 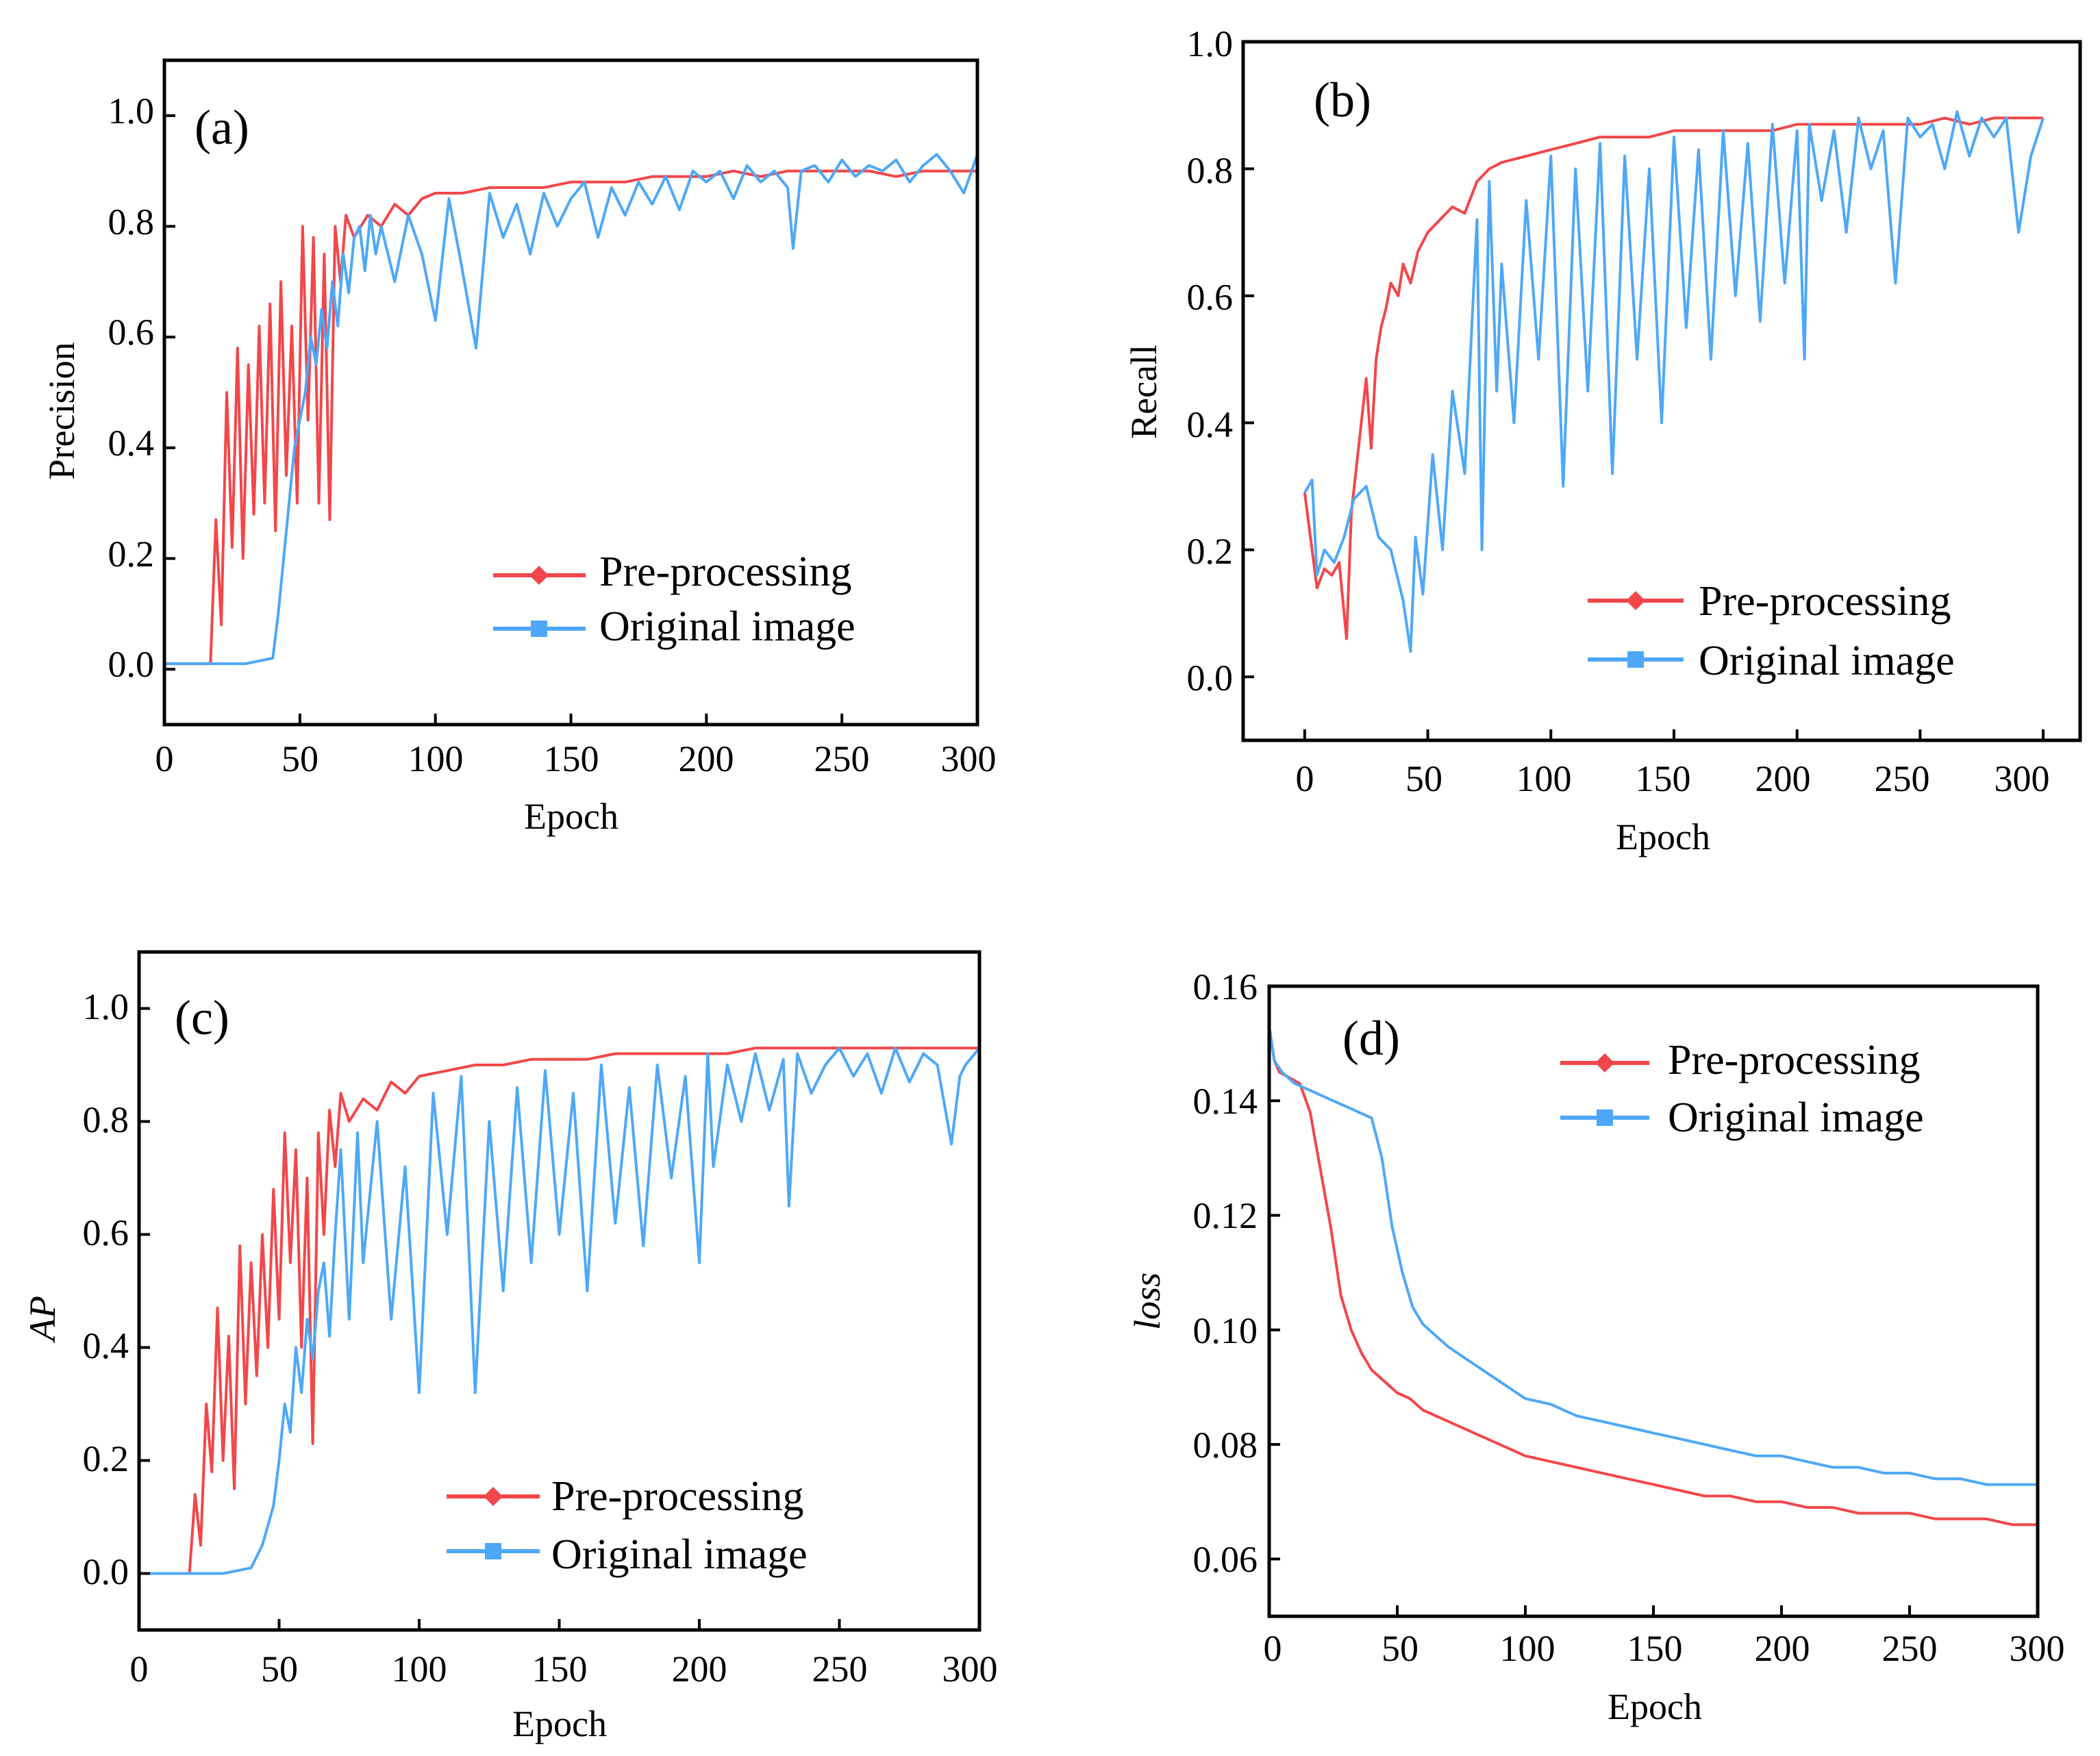 What do you see at coordinates (131, 221) in the screenshot?
I see `panel-a-ytick-label: 0.8` at bounding box center [131, 221].